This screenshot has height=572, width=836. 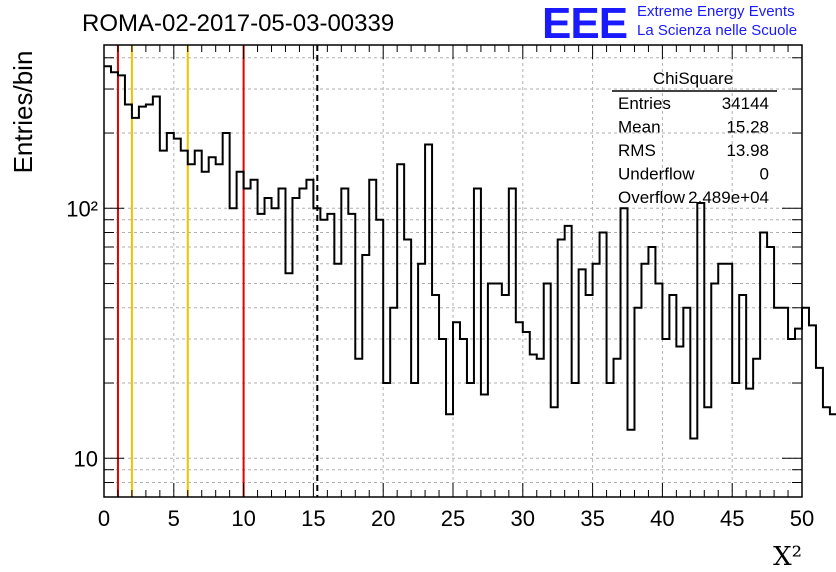 What do you see at coordinates (802, 518) in the screenshot?
I see `x-tick-label: 50` at bounding box center [802, 518].